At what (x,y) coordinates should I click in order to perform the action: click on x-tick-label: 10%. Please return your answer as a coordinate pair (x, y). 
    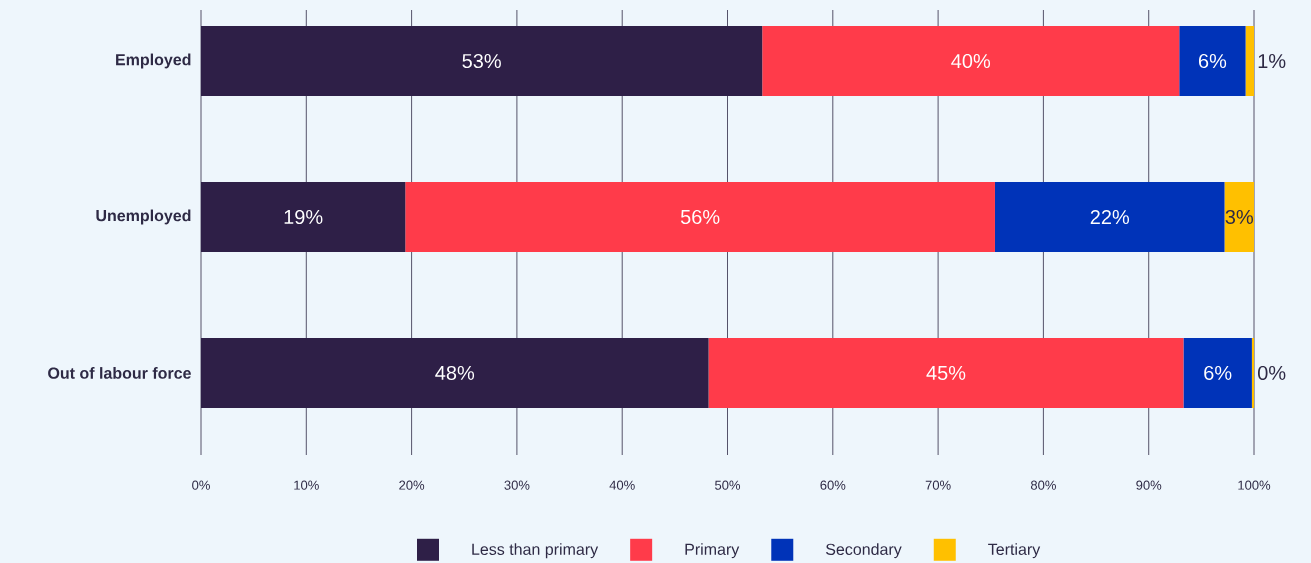
    Looking at the image, I should click on (306, 485).